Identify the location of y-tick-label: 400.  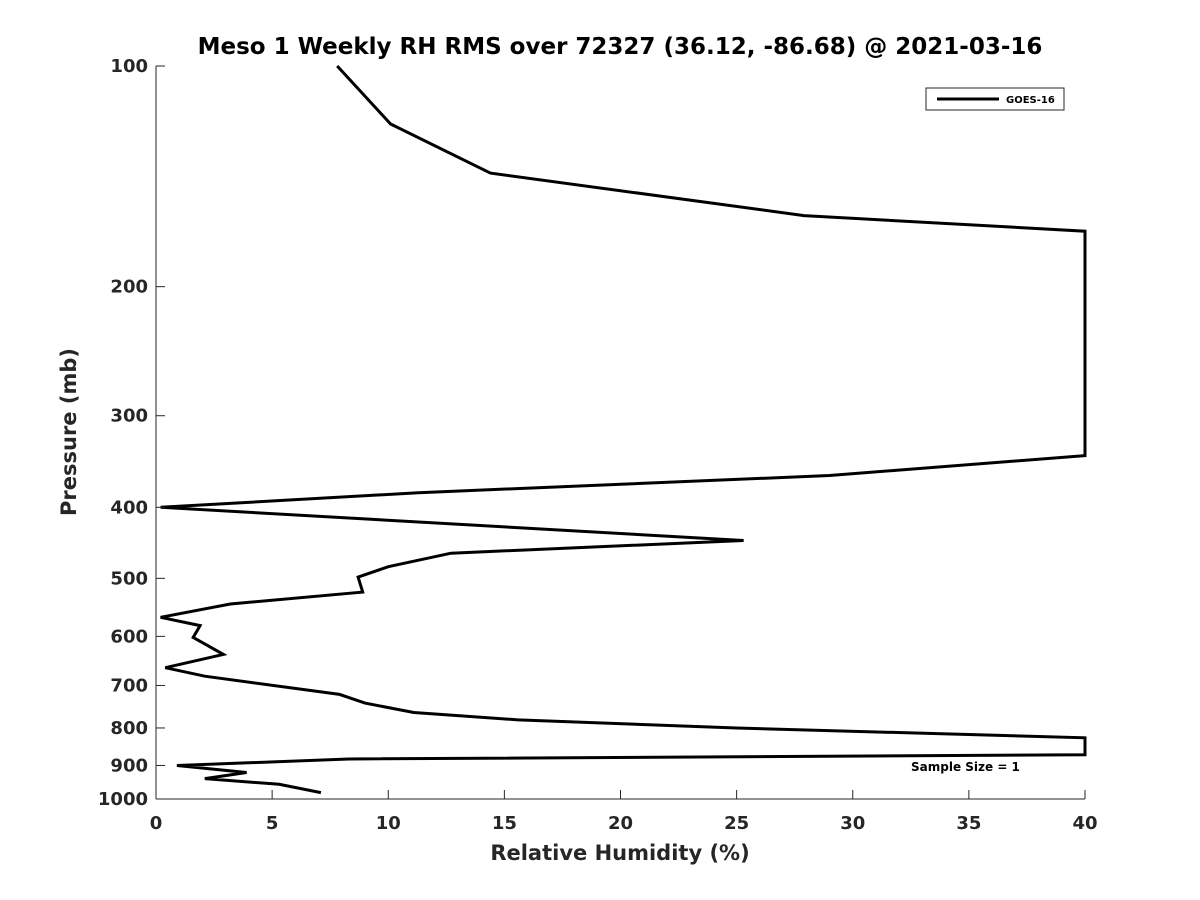
(129, 507).